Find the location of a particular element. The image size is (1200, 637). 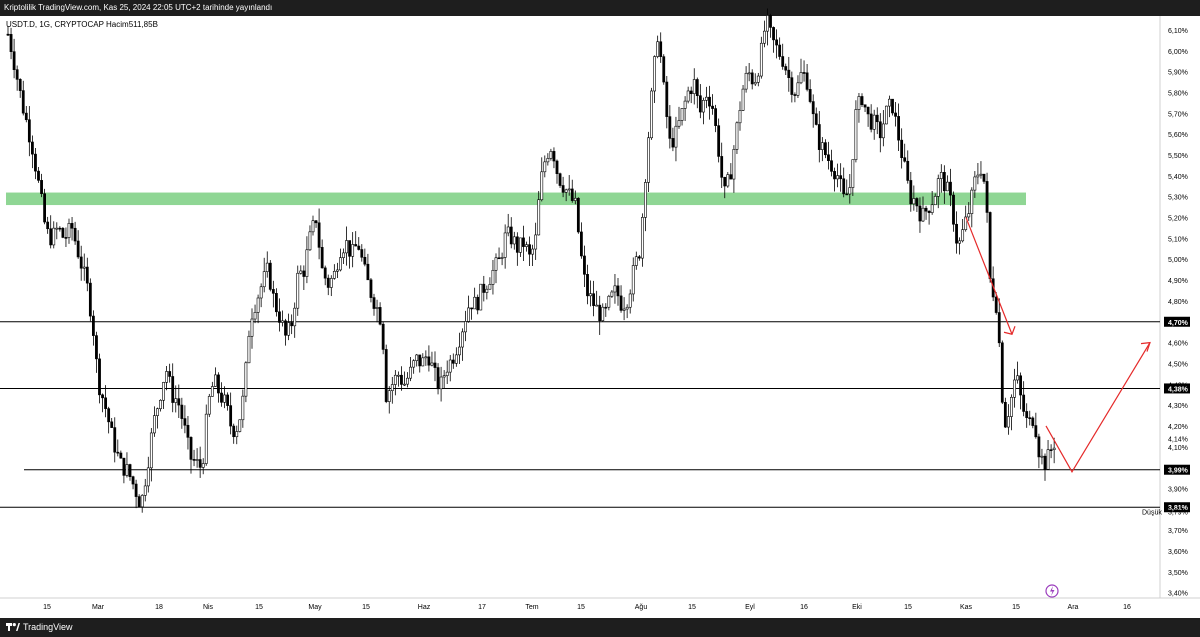

support-zone is located at coordinates (516, 199).